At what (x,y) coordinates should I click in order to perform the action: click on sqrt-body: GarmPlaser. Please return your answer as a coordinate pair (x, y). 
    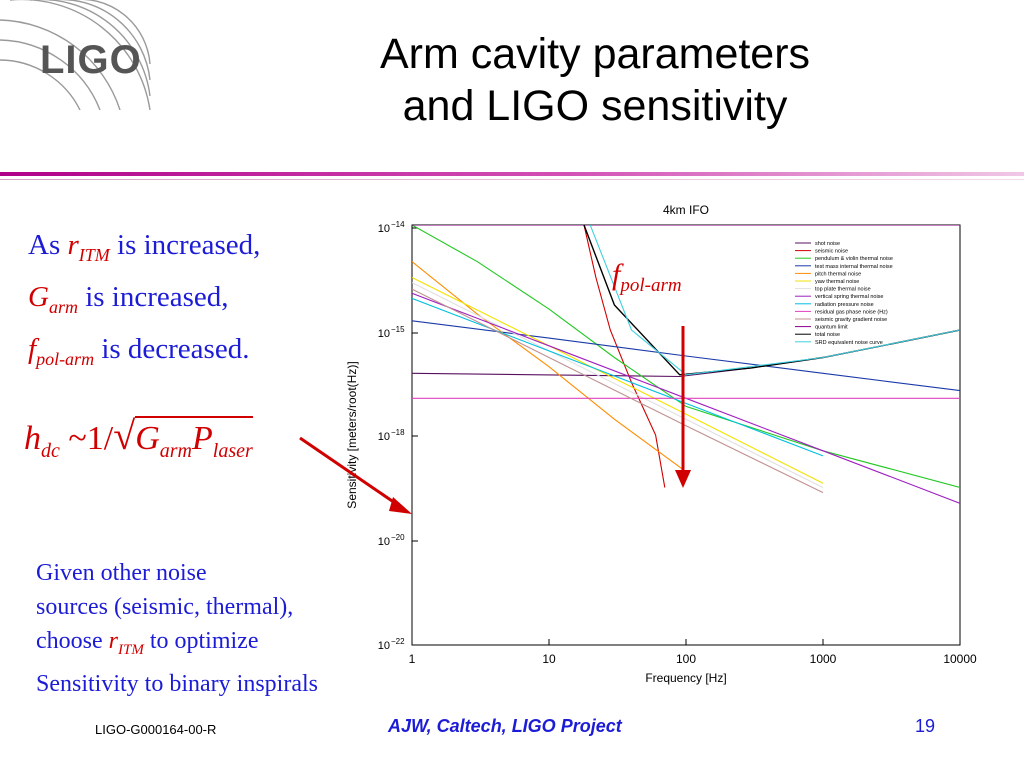
    Looking at the image, I should click on (194, 439).